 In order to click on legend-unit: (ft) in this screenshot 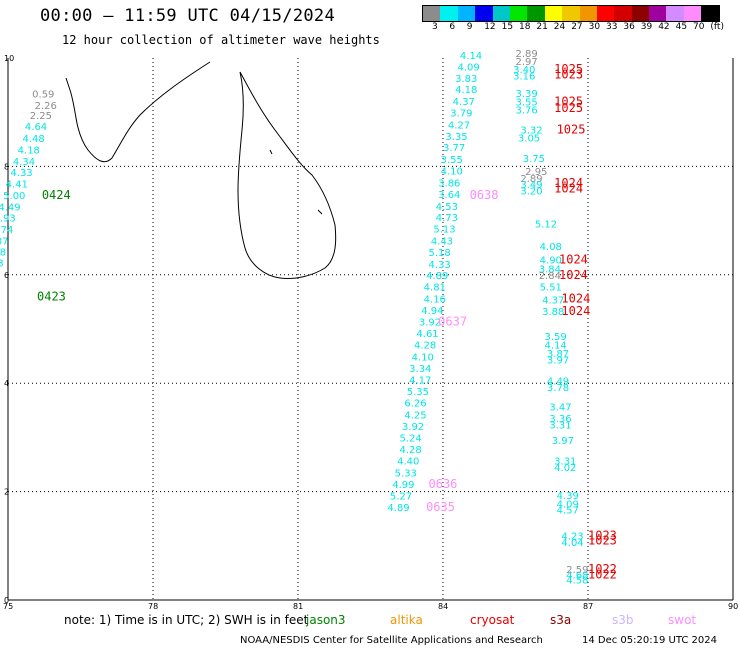, I will do `click(717, 27)`.